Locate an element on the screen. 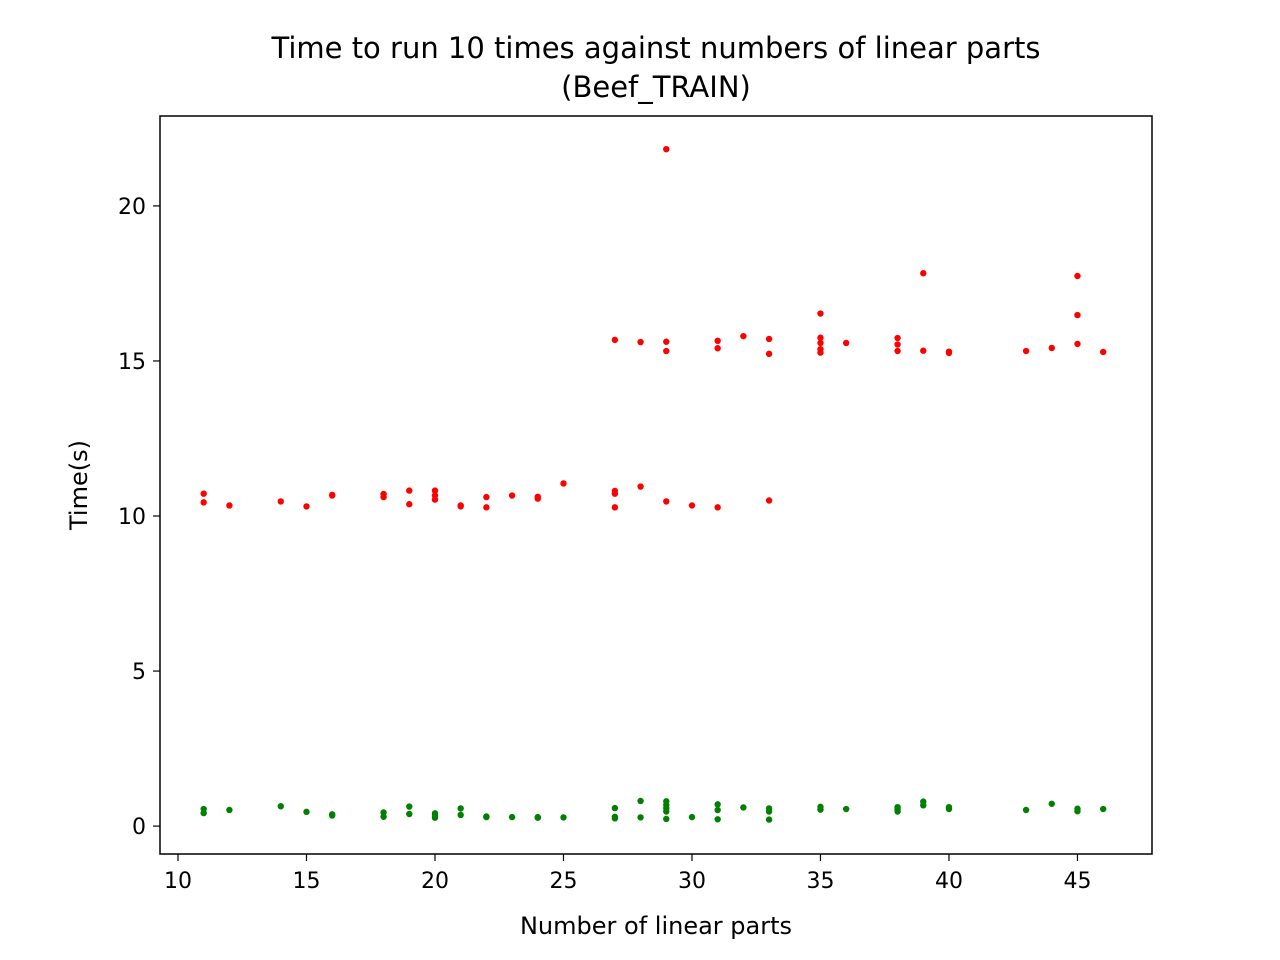 Image resolution: width=1280 pixels, height=960 pixels. y-axis-label: Time(s) is located at coordinates (79, 485).